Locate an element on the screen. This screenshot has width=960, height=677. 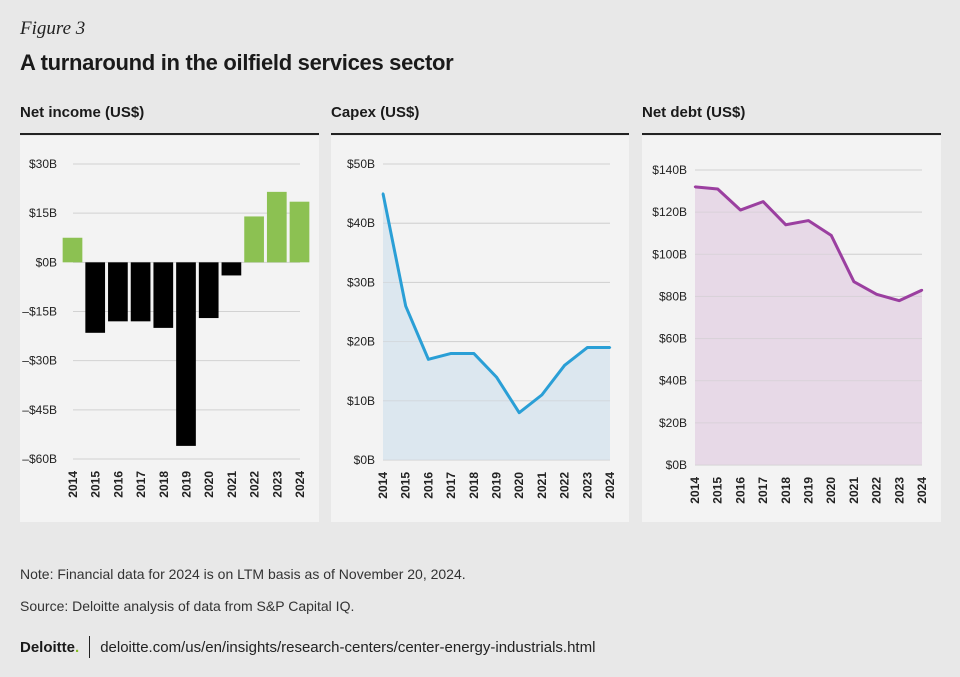
y-tick-label: $100B is located at coordinates (669, 254).